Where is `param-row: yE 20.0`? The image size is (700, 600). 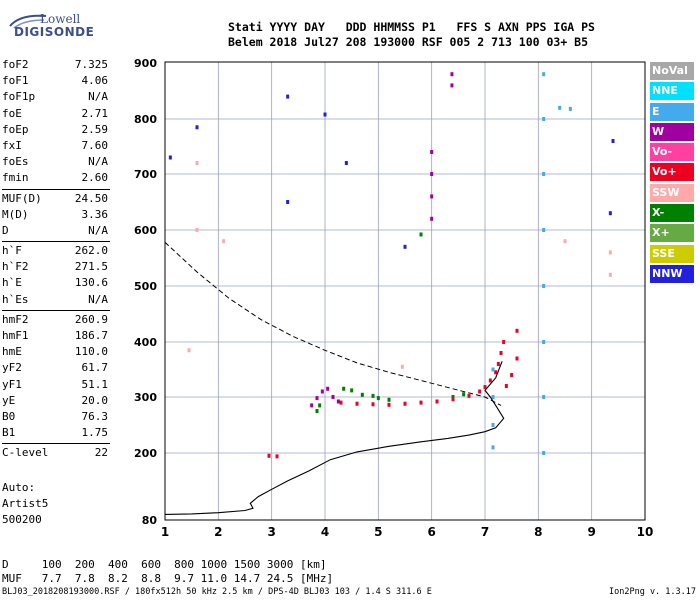 param-row: yE 20.0 is located at coordinates (55, 402).